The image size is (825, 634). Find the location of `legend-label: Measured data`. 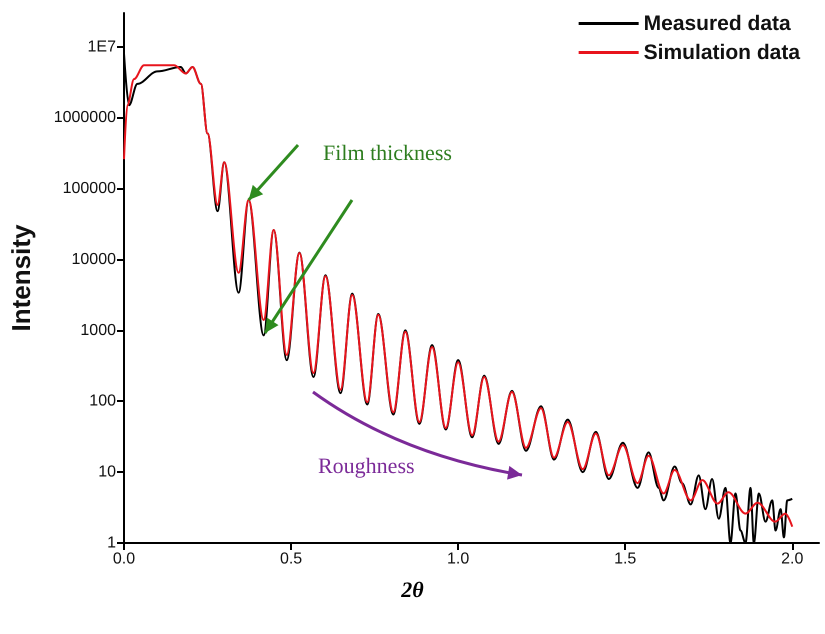

legend-label: Measured data is located at coordinates (718, 23).